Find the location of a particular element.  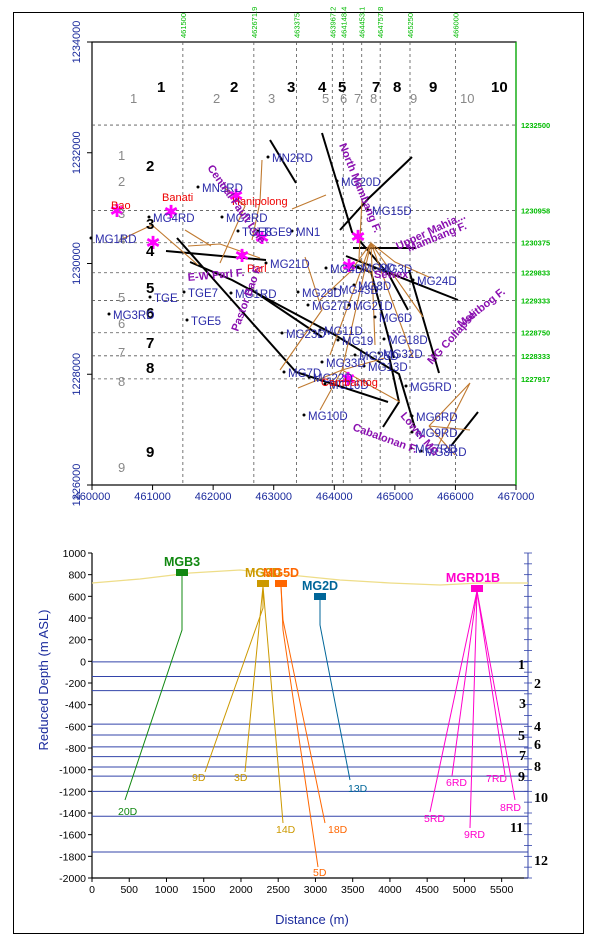

map-row-number: 7 is located at coordinates (150, 343).